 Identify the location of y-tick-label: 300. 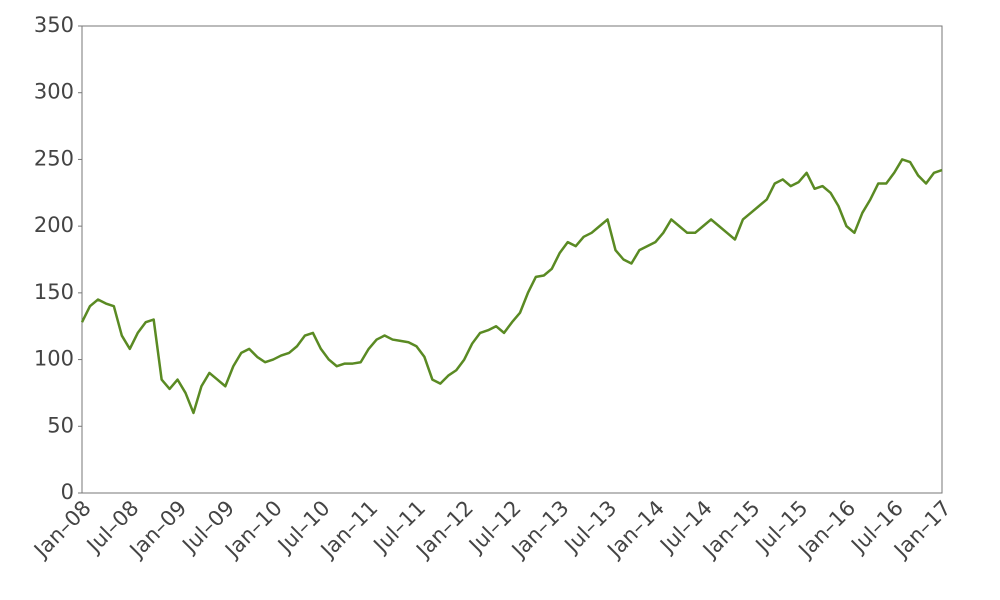
(54, 92).